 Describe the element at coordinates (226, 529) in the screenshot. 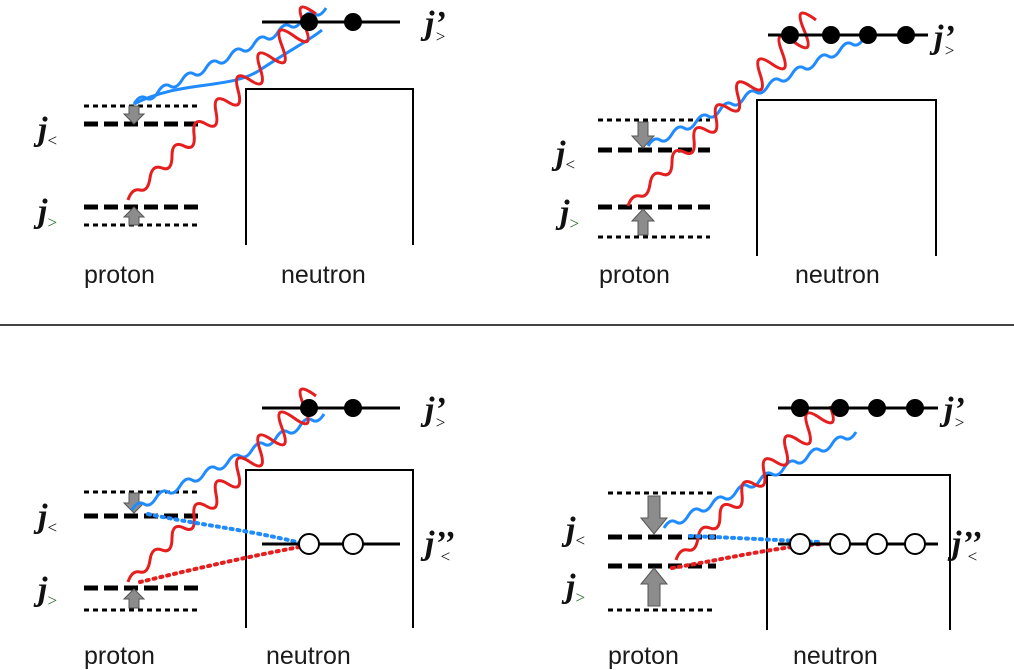

I see `blue-dotted-exchange` at that location.